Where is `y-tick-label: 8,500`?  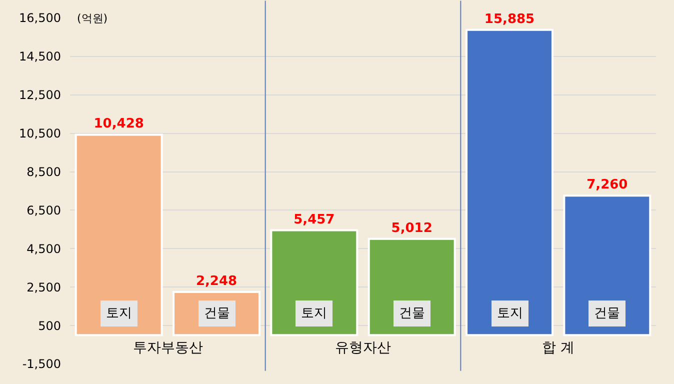
y-tick-label: 8,500 is located at coordinates (43, 171).